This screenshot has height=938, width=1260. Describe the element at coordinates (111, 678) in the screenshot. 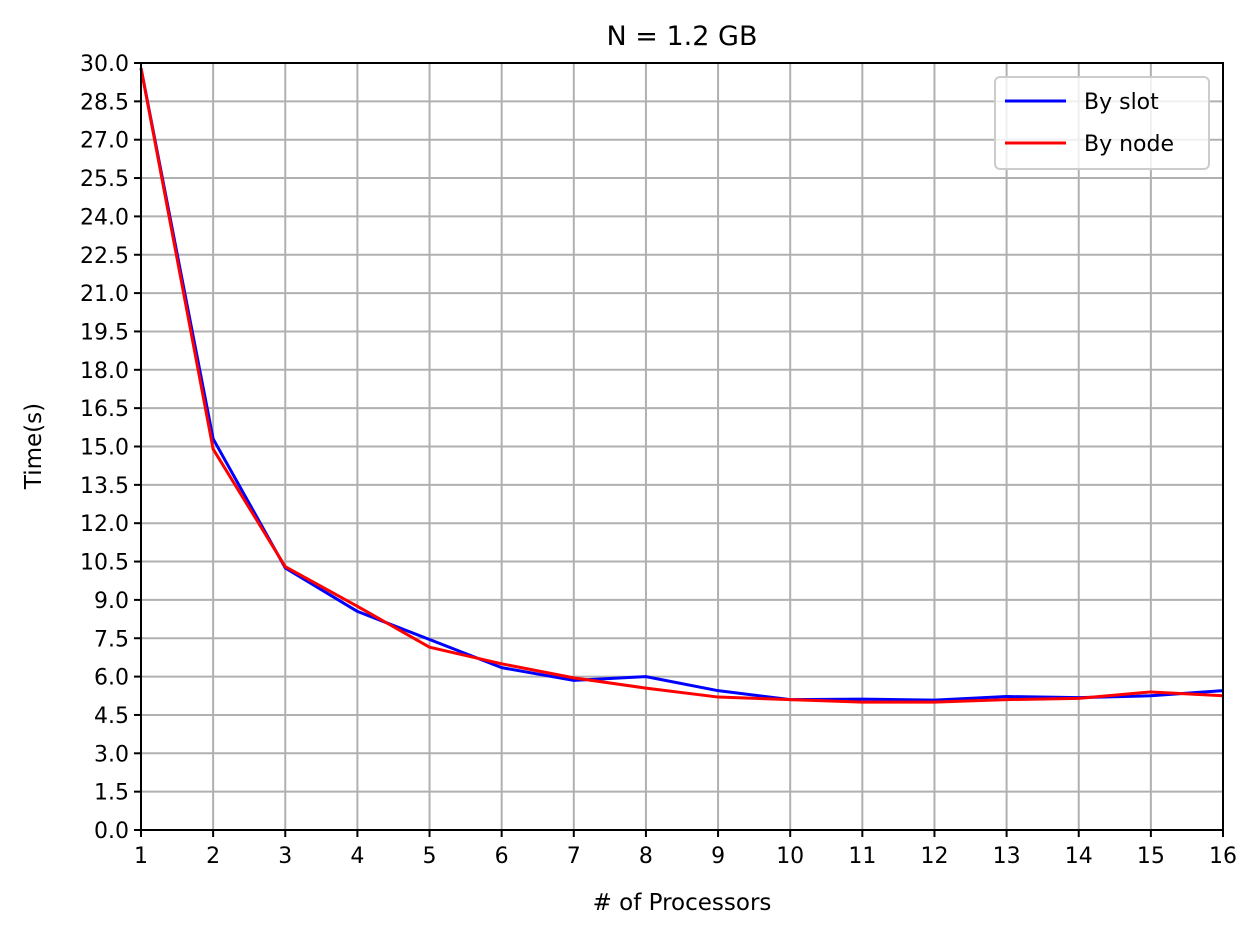

I see `y-tick-label: 6.0` at that location.